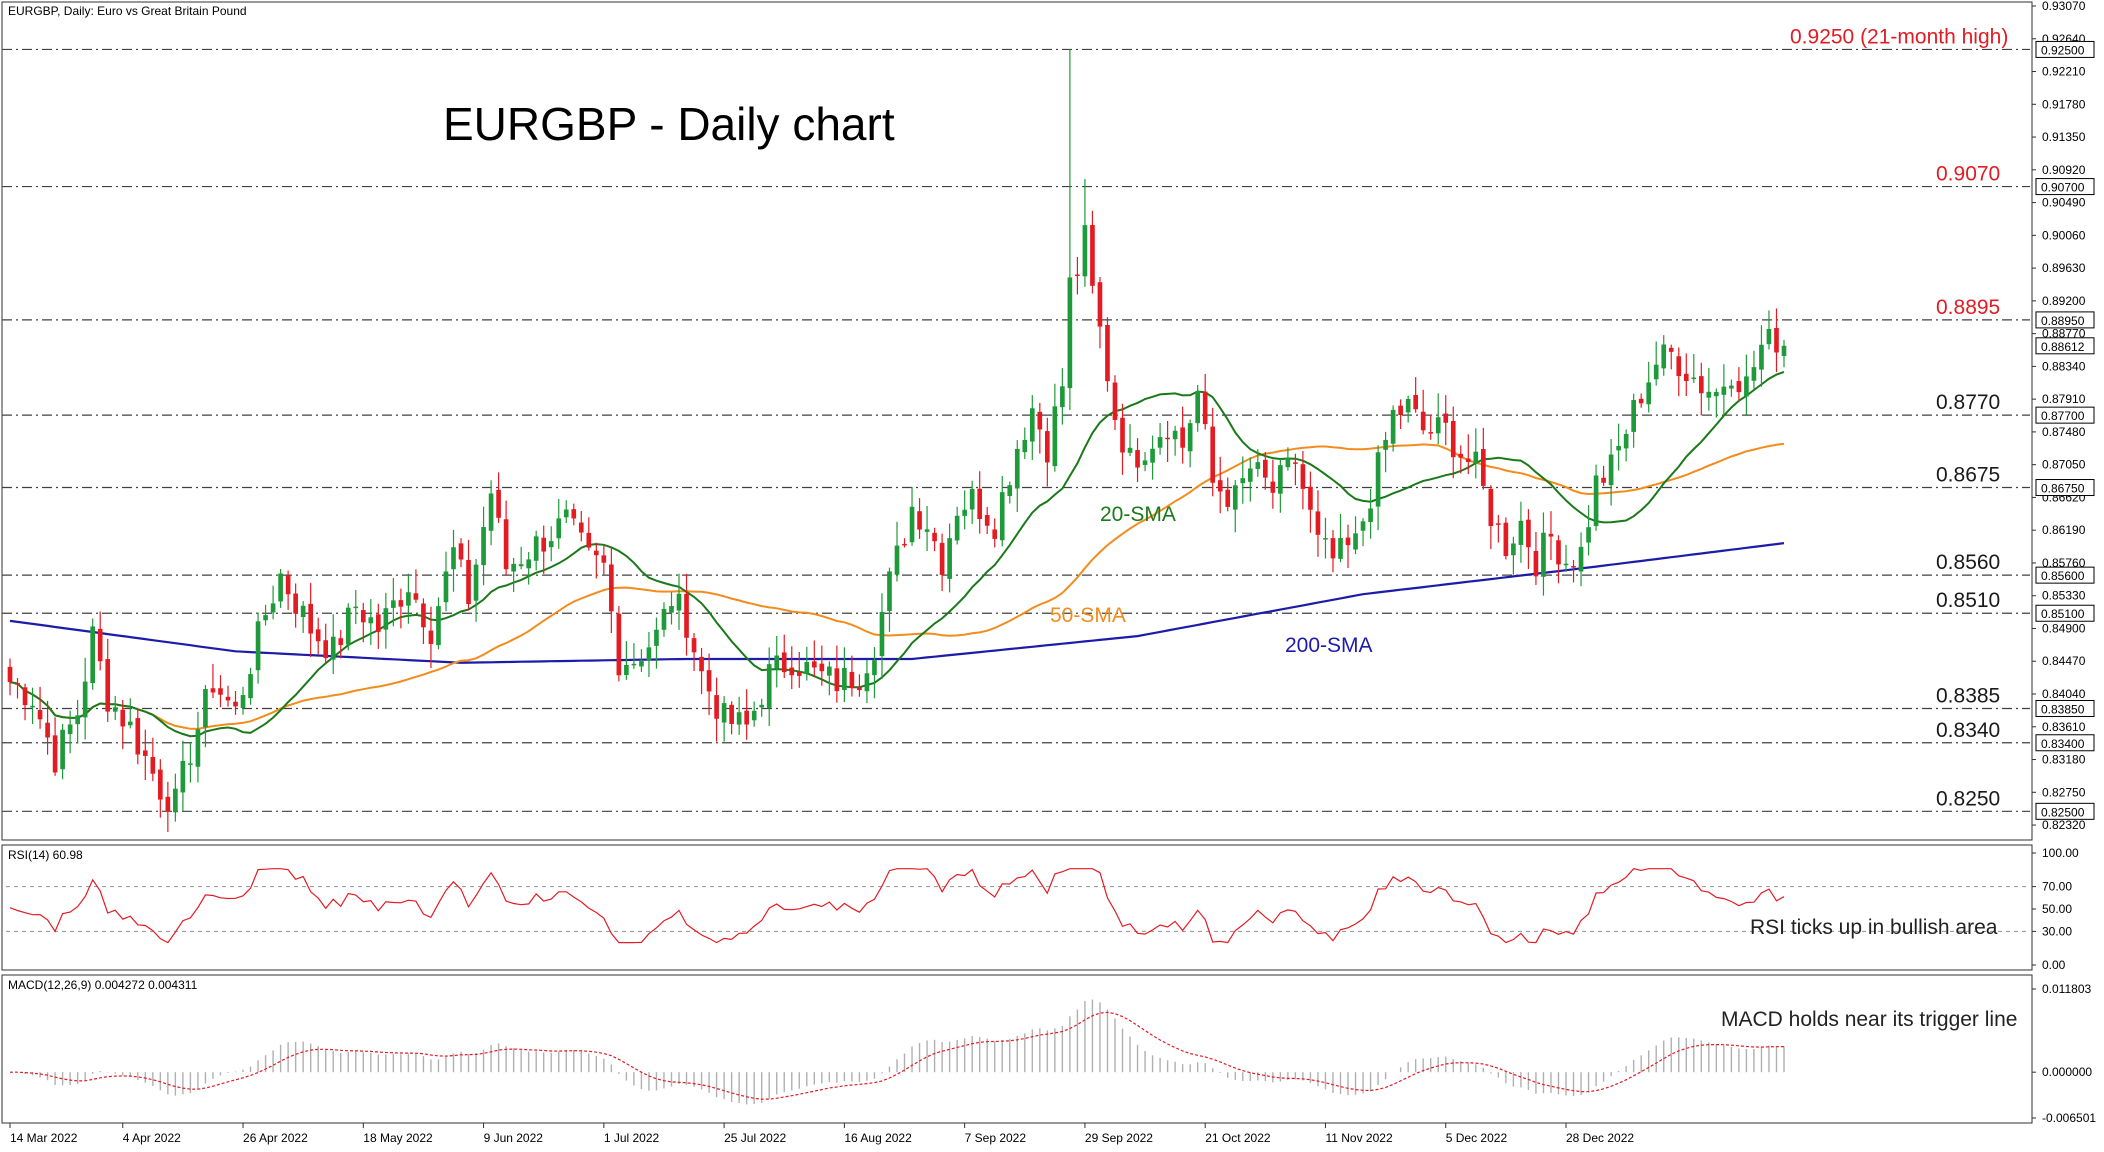 The height and width of the screenshot is (1152, 2104). What do you see at coordinates (2064, 334) in the screenshot?
I see `y-tick-label: 0.88770` at bounding box center [2064, 334].